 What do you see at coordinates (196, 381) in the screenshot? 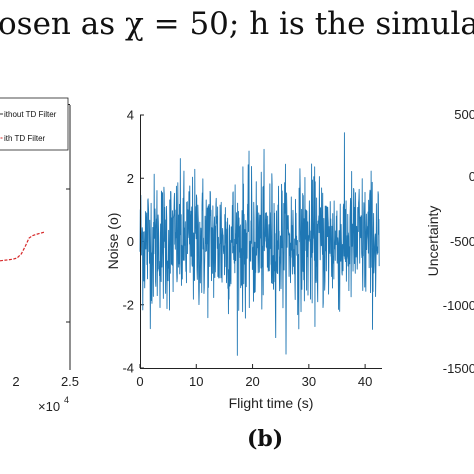
I see `noise-x-tick-label: 10` at bounding box center [196, 381].